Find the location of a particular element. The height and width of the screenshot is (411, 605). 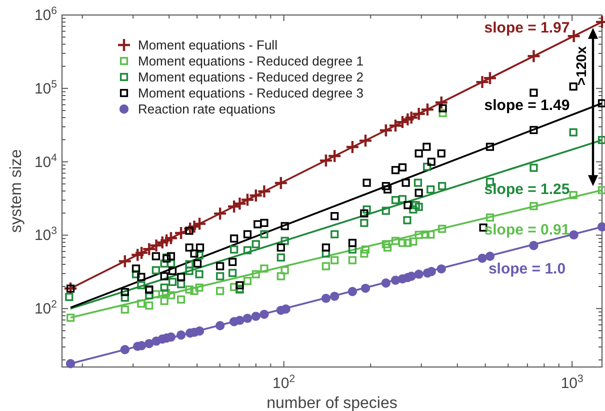

legend-label: Moment equations - Reduced degree 3 is located at coordinates (251, 93).